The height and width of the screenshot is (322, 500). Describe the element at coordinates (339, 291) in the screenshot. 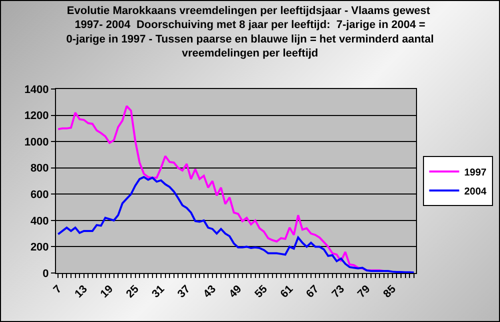

I see `x-tick-label: 73` at that location.